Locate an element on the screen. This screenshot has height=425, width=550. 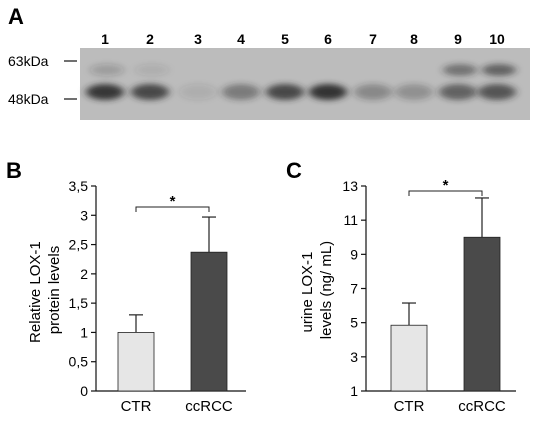
blot-membrane is located at coordinates (305, 84).